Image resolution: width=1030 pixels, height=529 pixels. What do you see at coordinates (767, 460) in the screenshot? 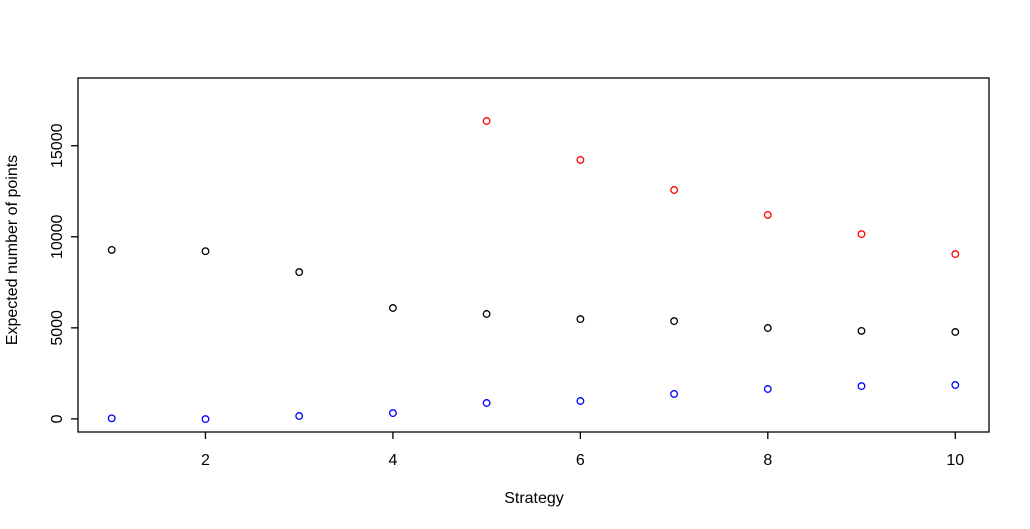
I see `x-axis-tick-label: 8` at bounding box center [767, 460].